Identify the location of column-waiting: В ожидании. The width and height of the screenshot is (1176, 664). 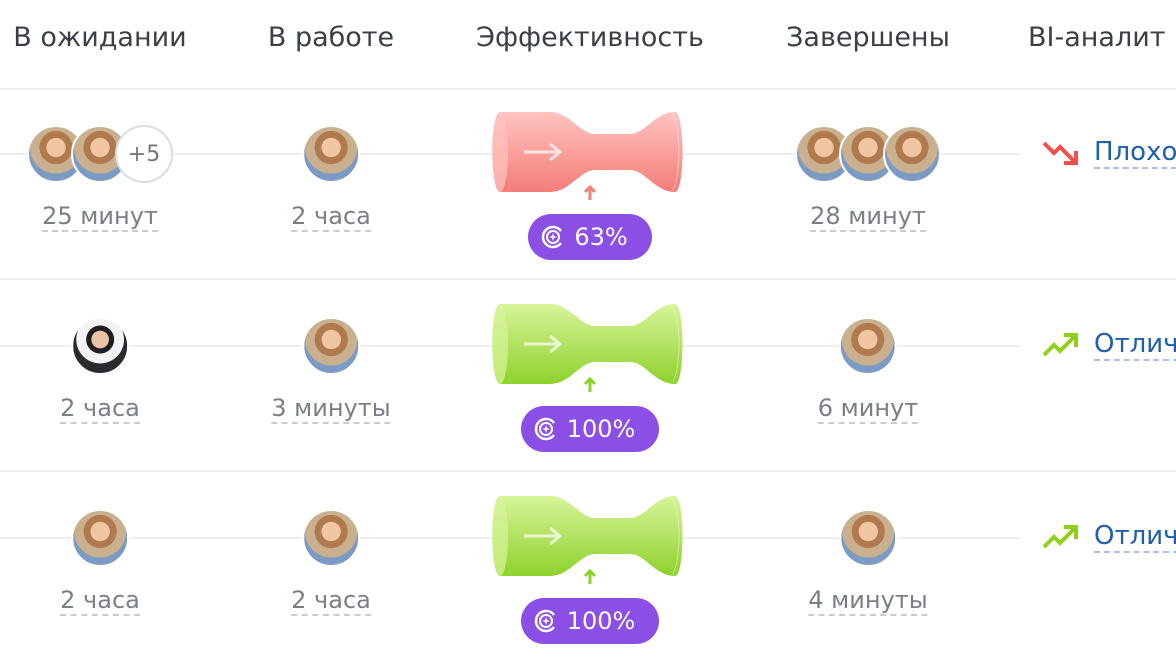
(100, 37).